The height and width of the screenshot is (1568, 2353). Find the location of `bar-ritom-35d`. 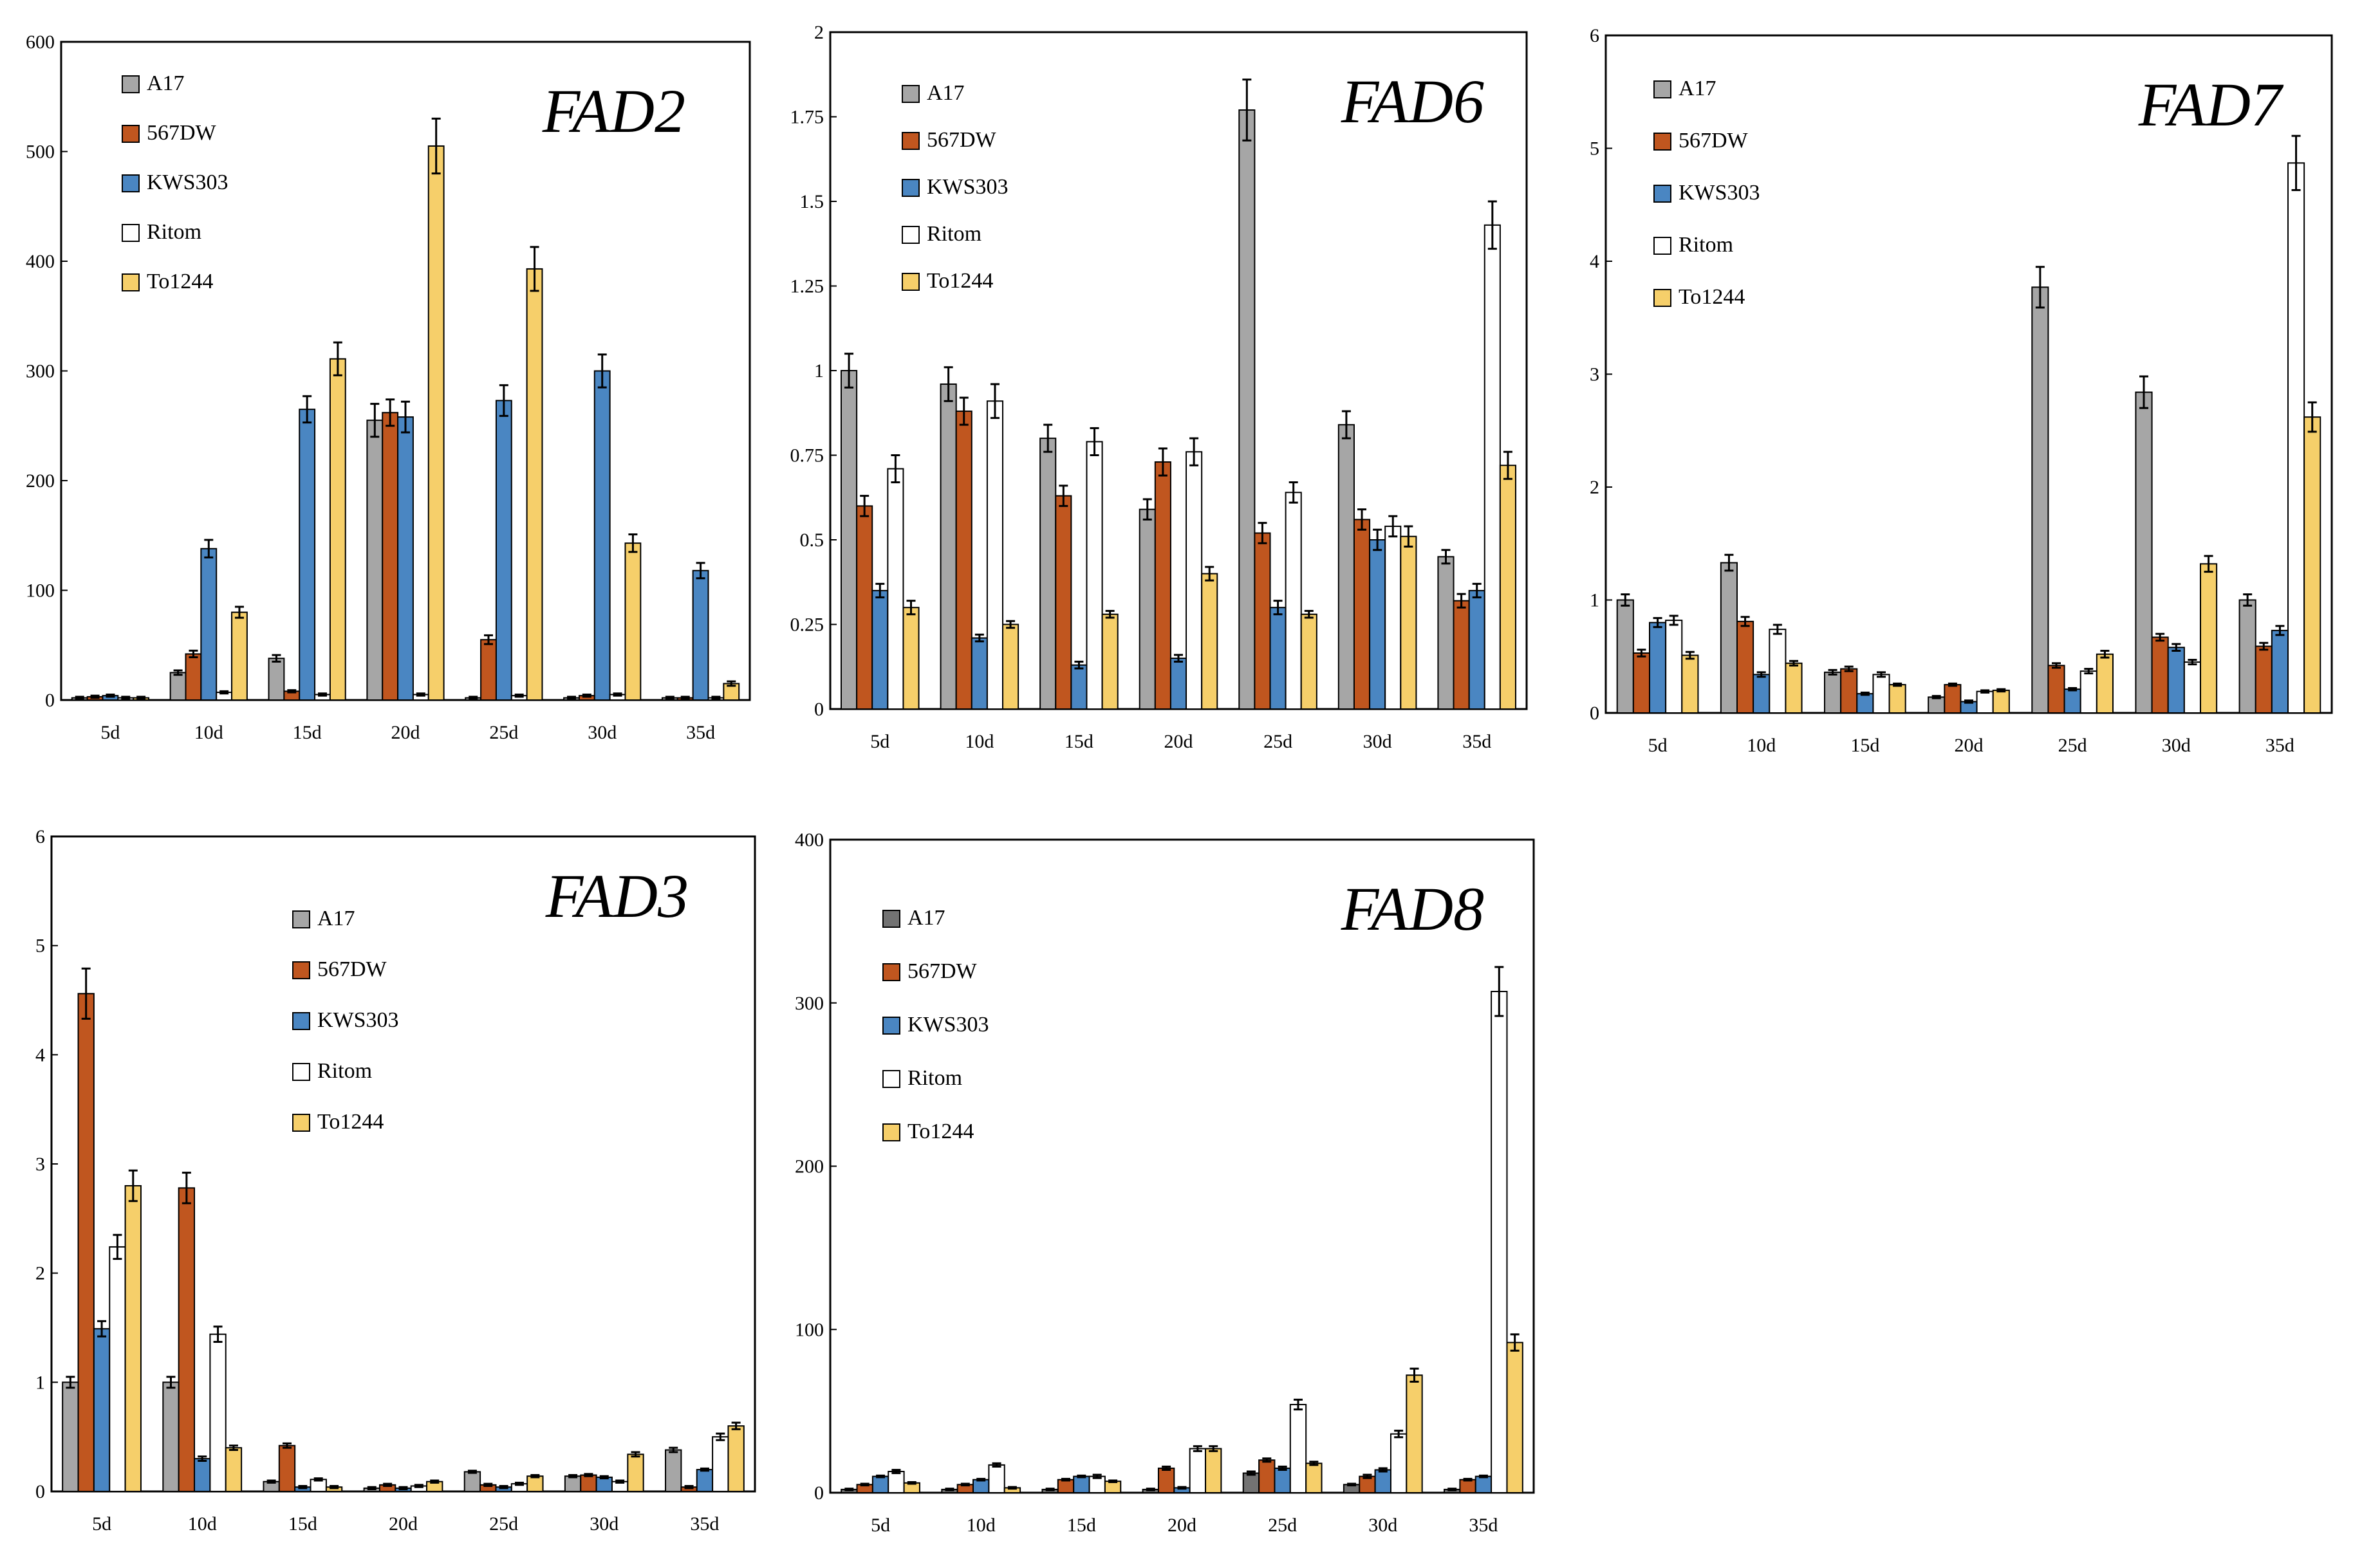

bar-ritom-35d is located at coordinates (1499, 1242).